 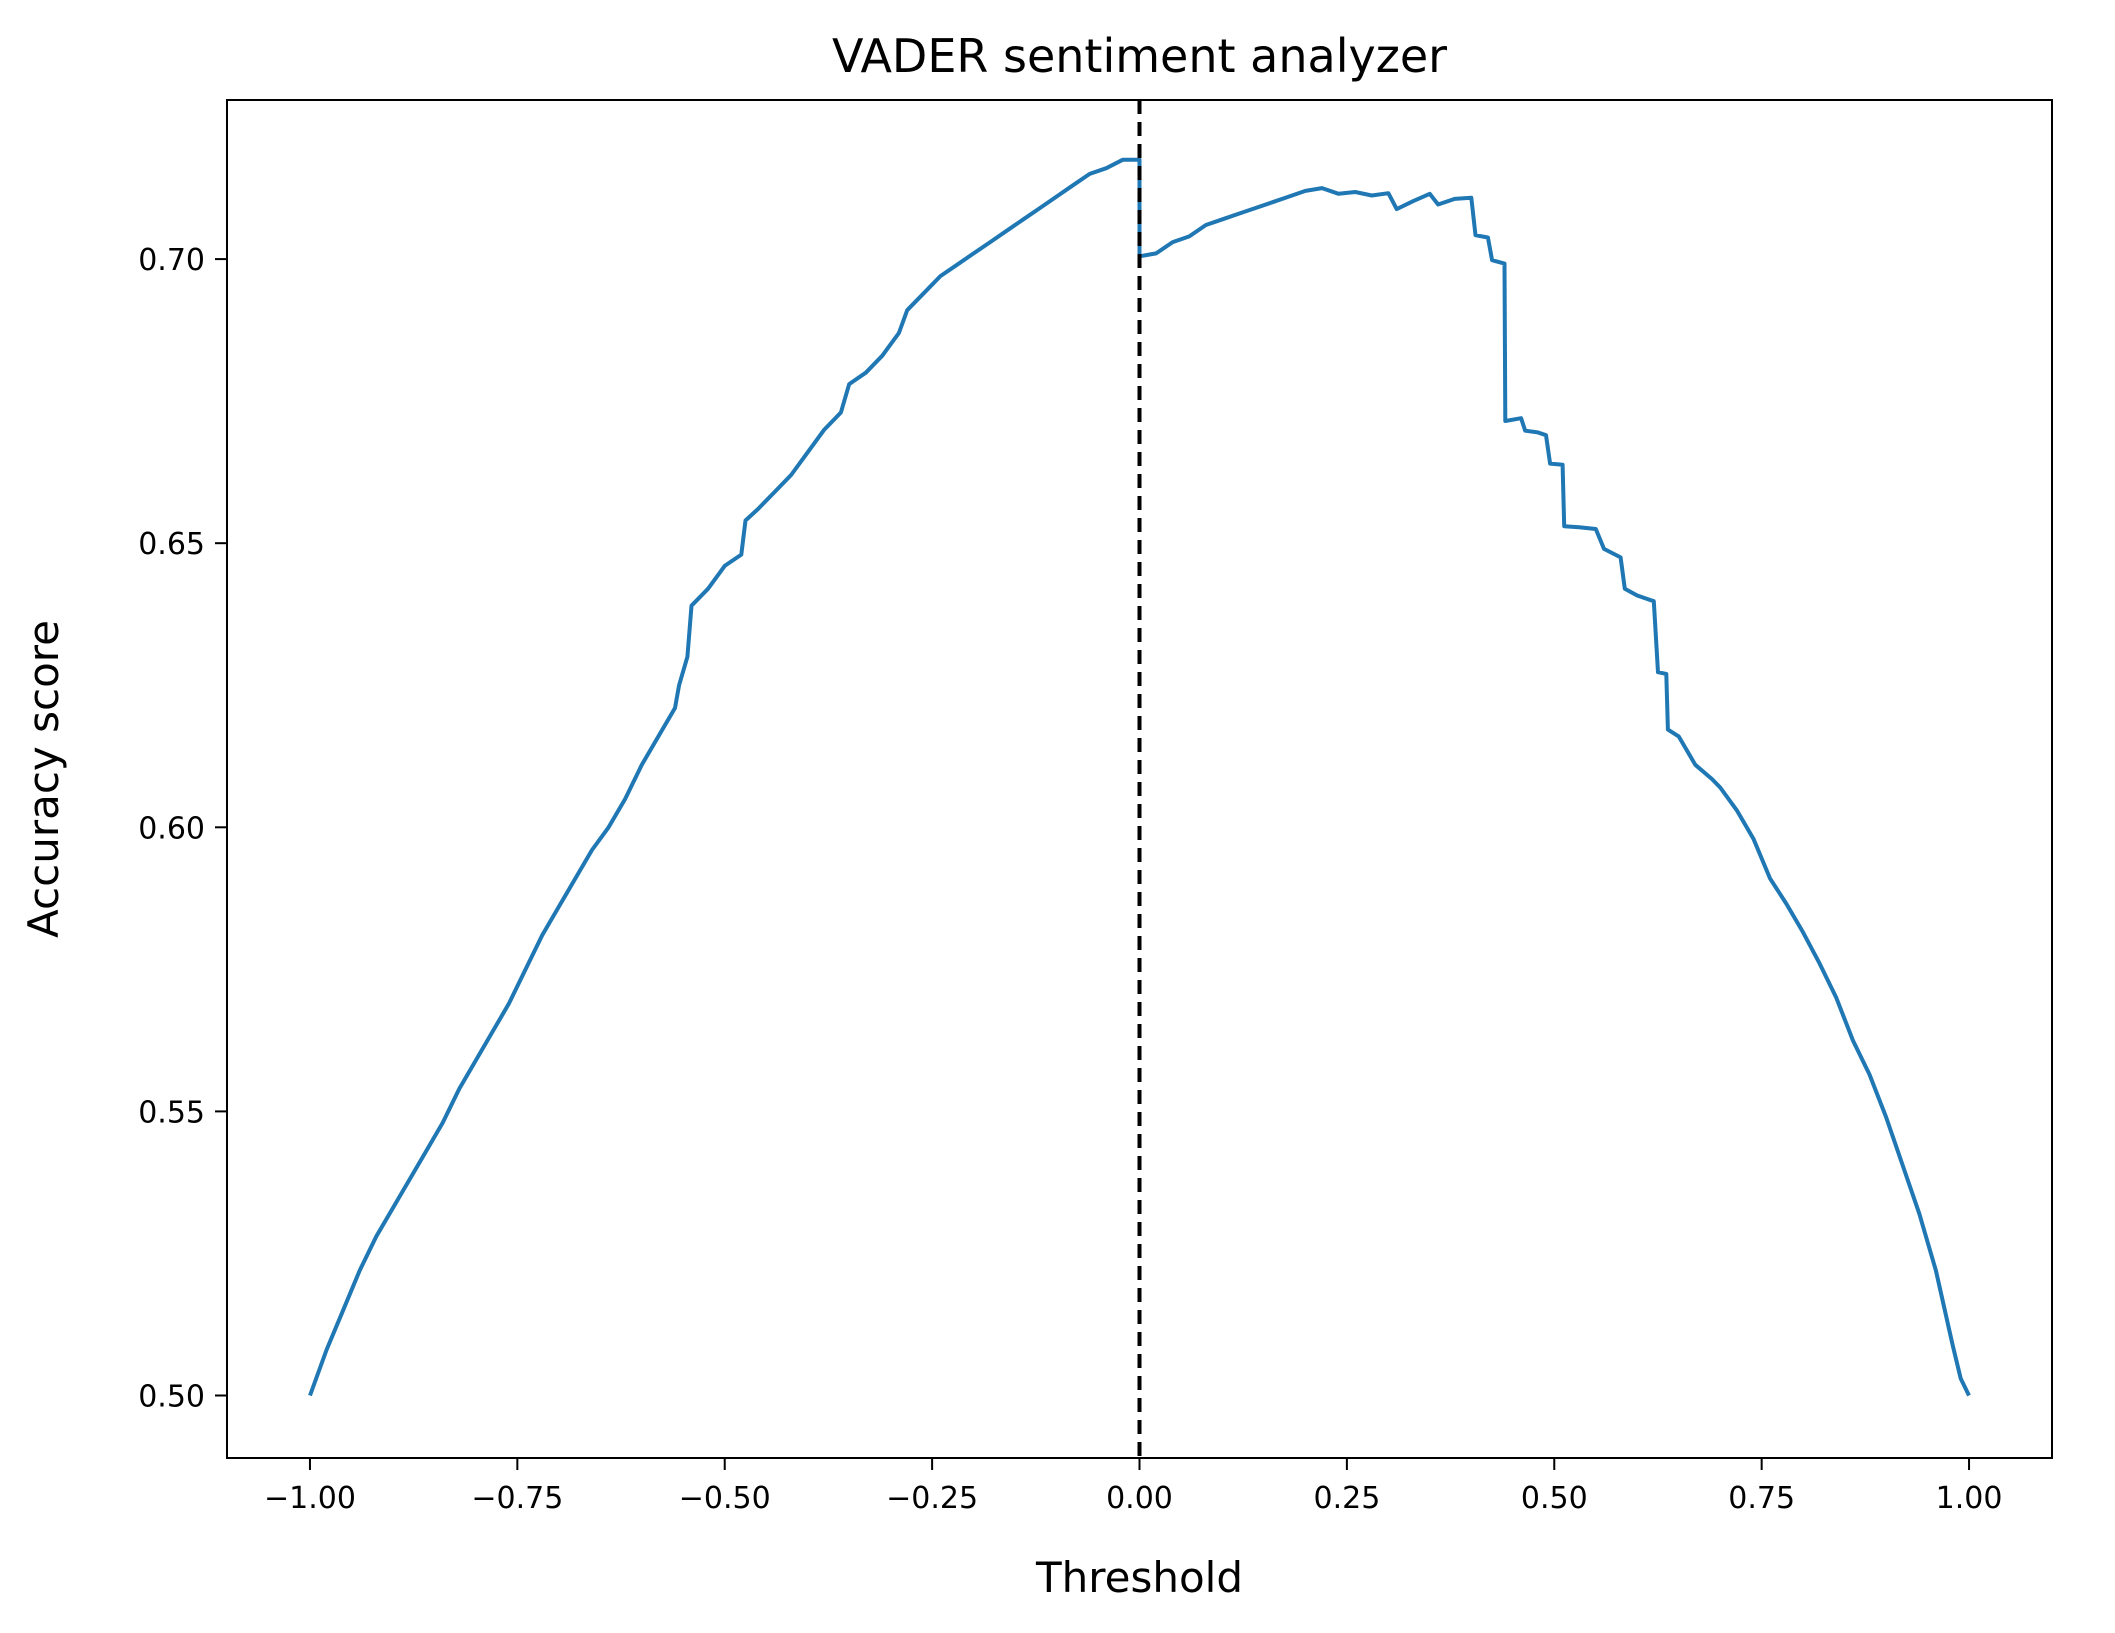 What do you see at coordinates (1969, 1498) in the screenshot?
I see `x-tick-label: 1.00` at bounding box center [1969, 1498].